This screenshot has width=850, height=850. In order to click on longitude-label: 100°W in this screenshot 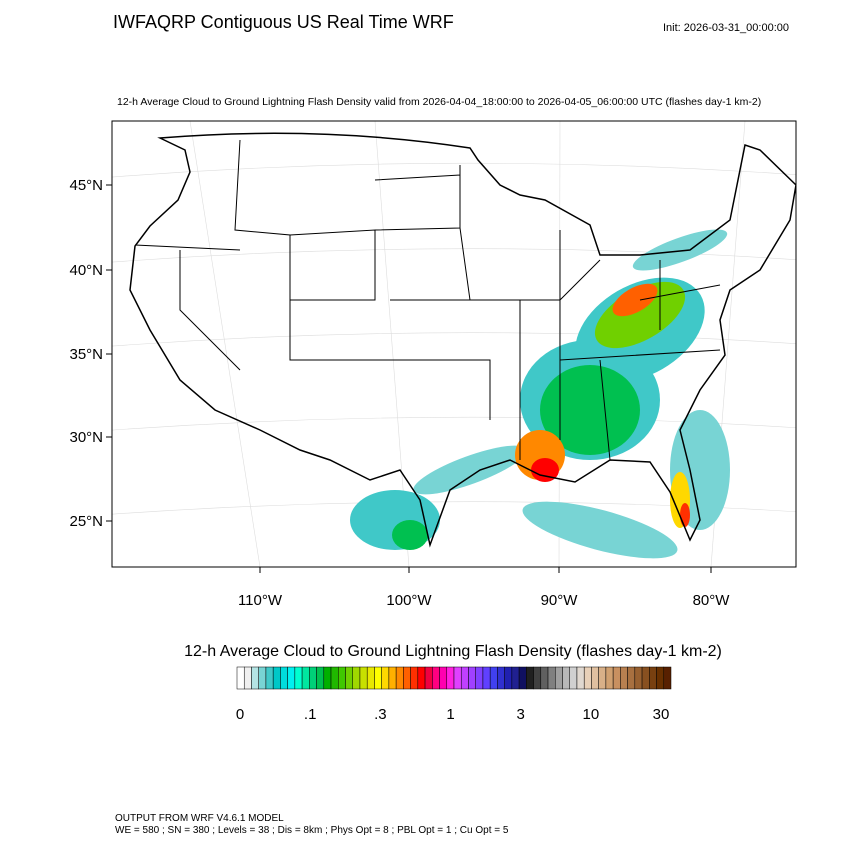, I will do `click(409, 600)`.